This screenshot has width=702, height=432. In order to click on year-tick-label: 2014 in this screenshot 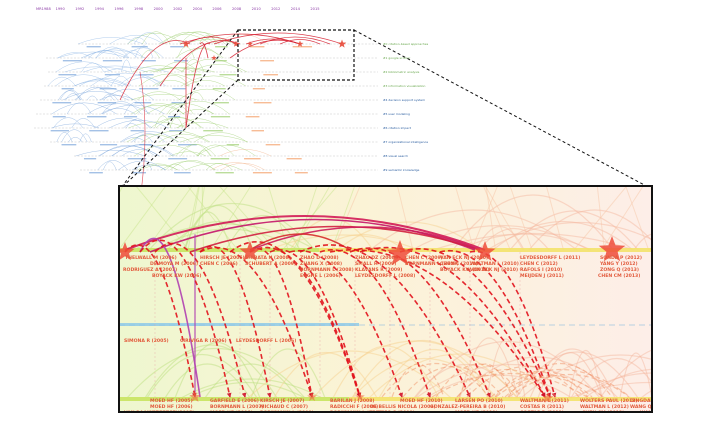, I will do `click(296, 9)`.